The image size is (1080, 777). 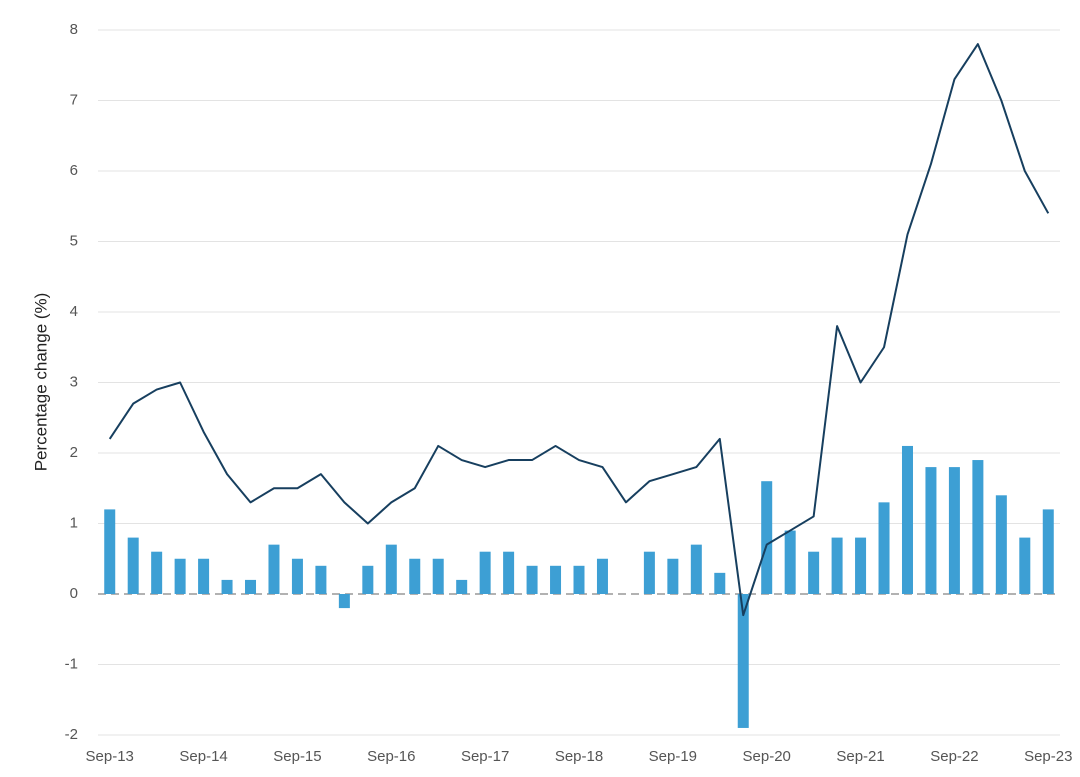 I want to click on y-tick-label: -1, so click(x=71, y=663).